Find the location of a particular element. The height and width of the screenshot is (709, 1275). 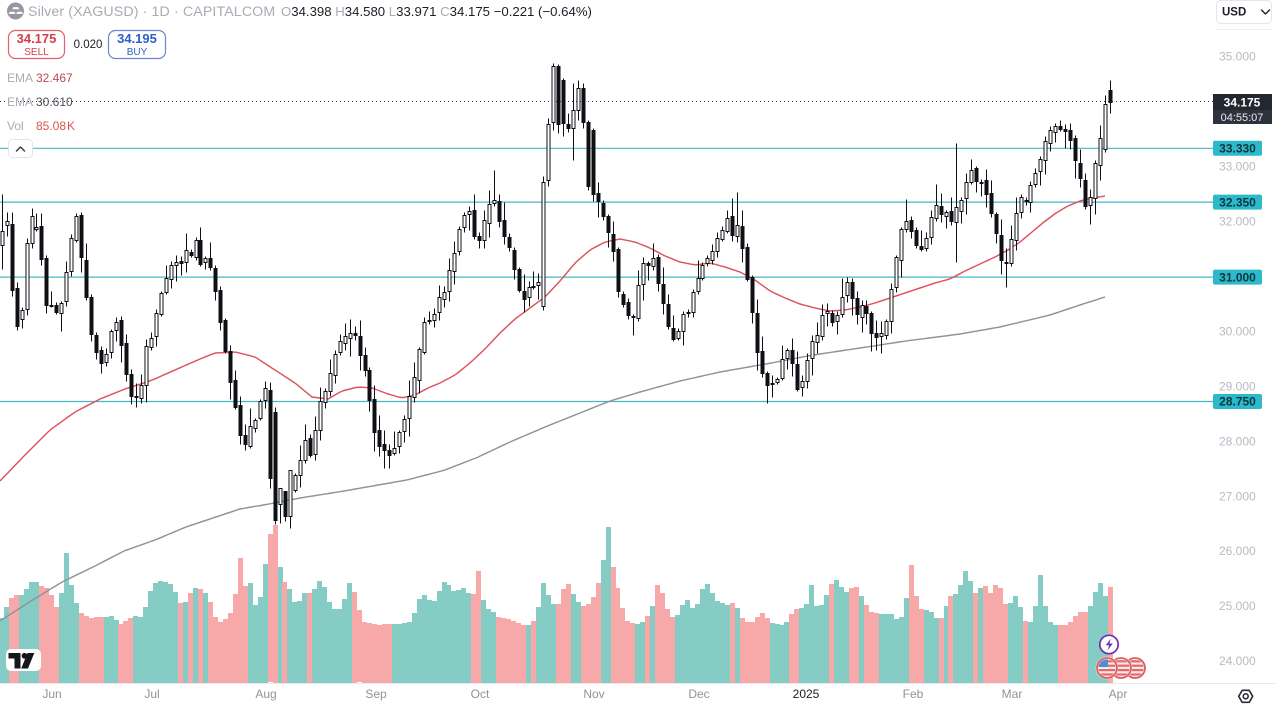

svg-text: 2025 is located at coordinates (806, 694).